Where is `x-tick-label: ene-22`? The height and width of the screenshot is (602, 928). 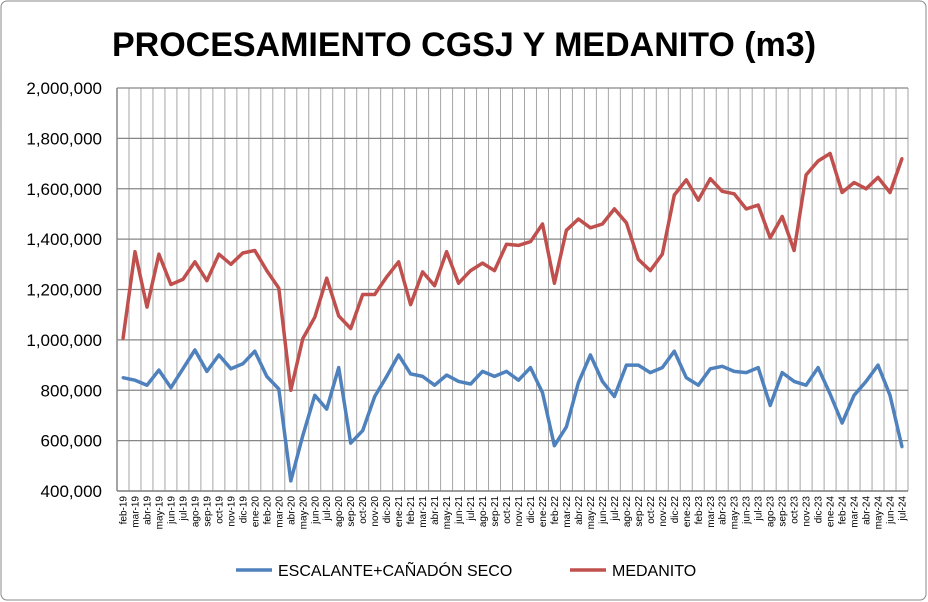
x-tick-label: ene-22 is located at coordinates (543, 512).